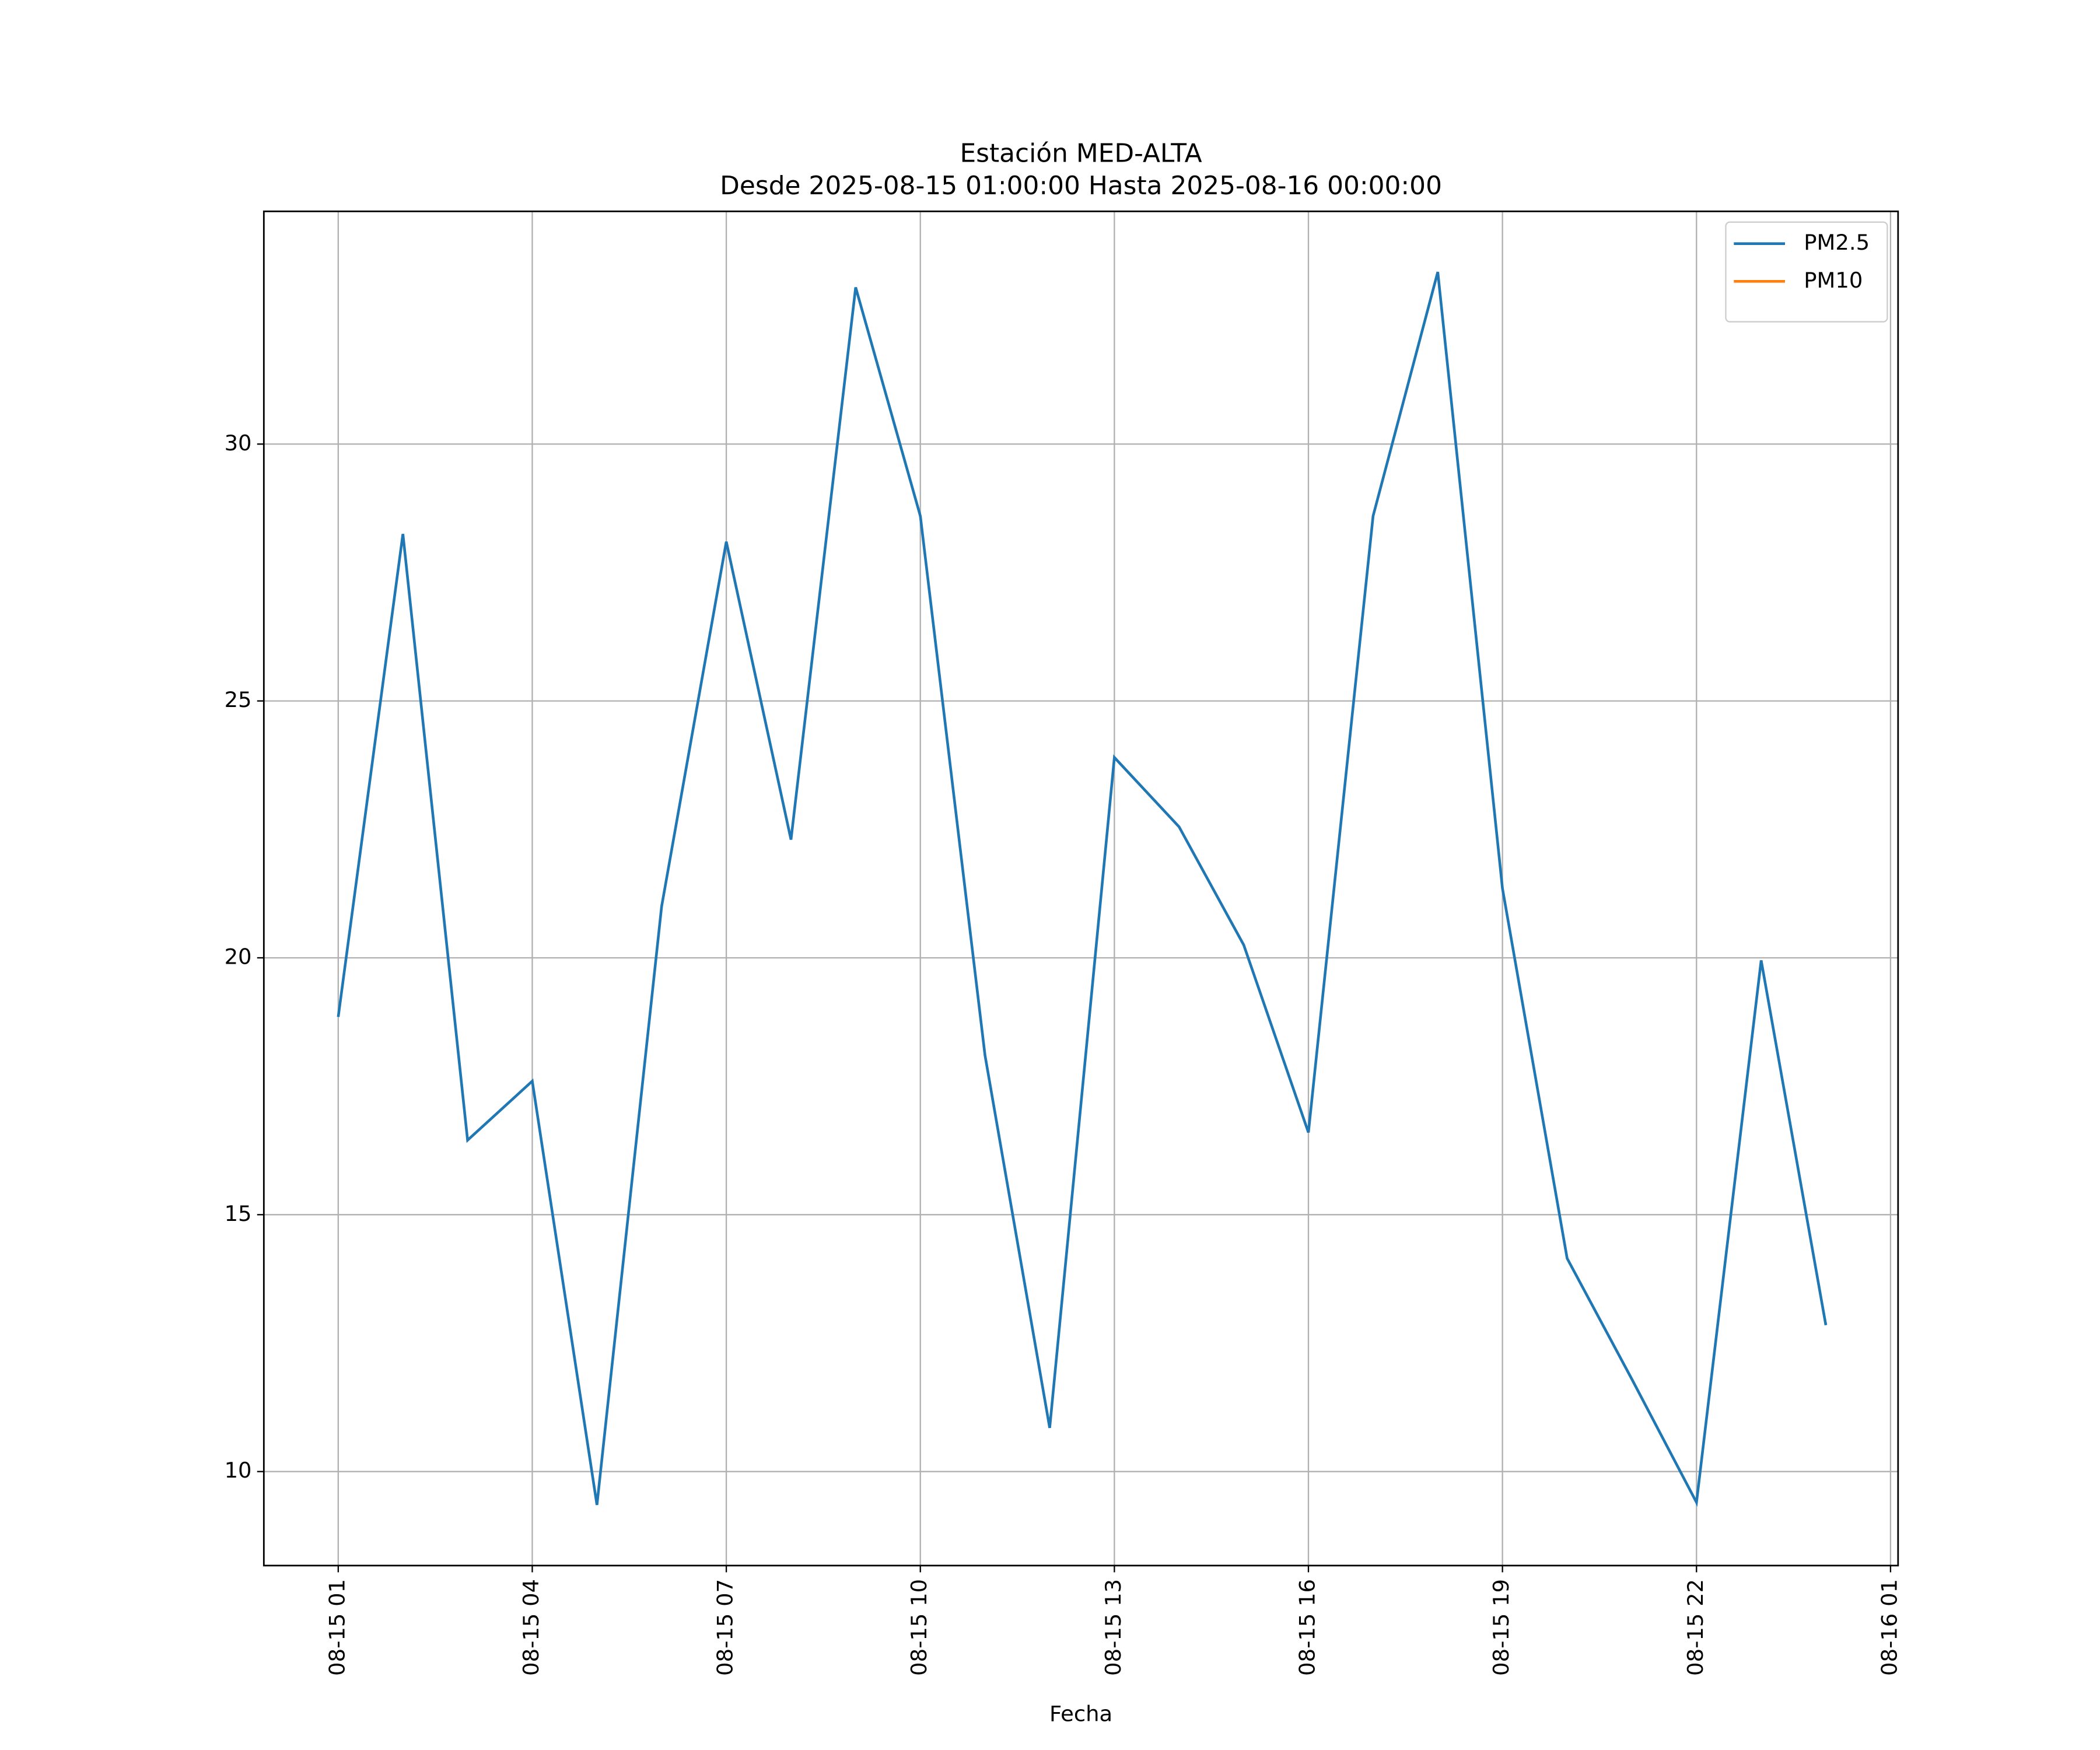 Image resolution: width=2100 pixels, height=1750 pixels. I want to click on y-tick-label: 20, so click(238, 956).